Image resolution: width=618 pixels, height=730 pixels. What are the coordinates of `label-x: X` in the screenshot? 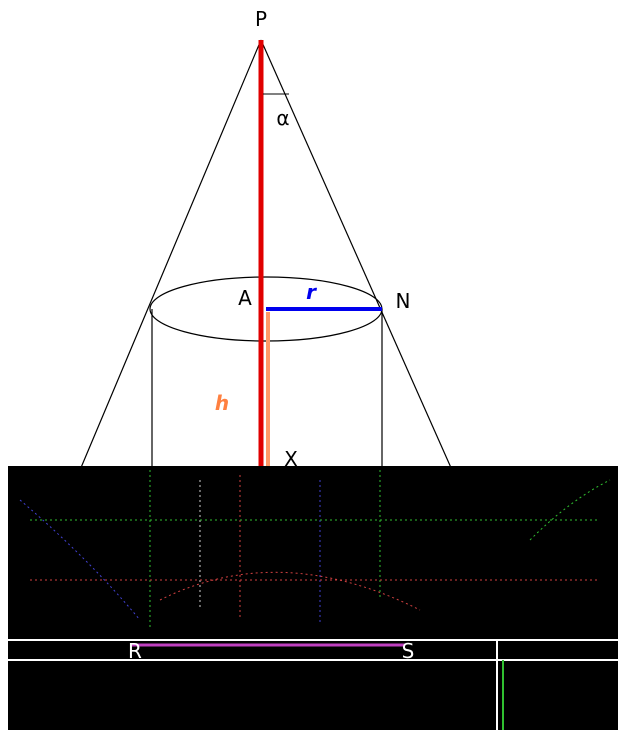 It's located at (291, 459).